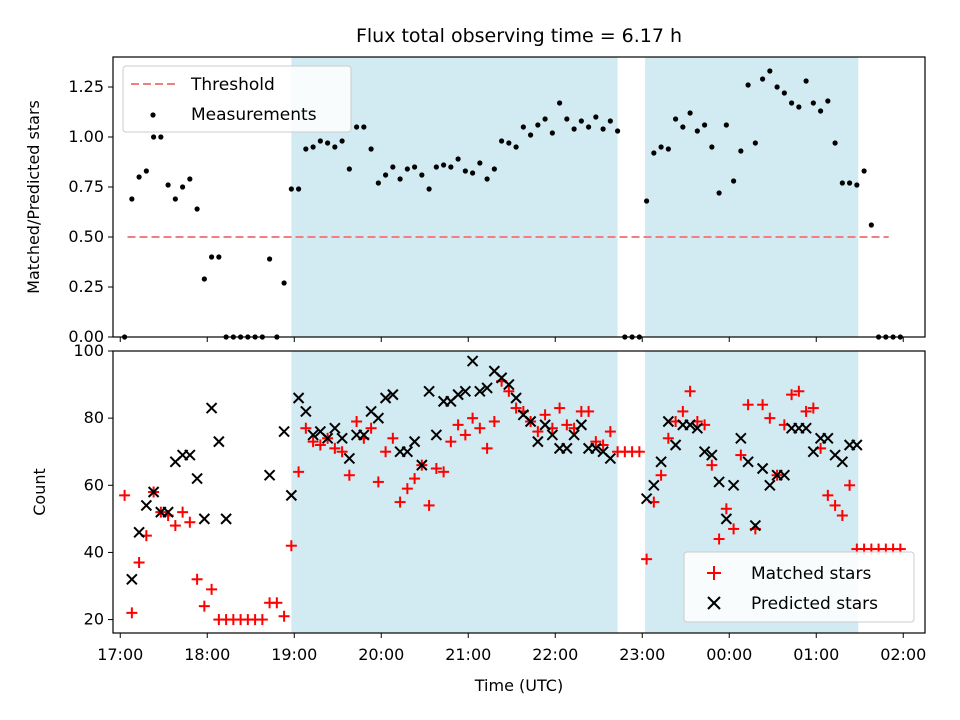  What do you see at coordinates (814, 604) in the screenshot?
I see `legend-predicted-label: Predicted stars` at bounding box center [814, 604].